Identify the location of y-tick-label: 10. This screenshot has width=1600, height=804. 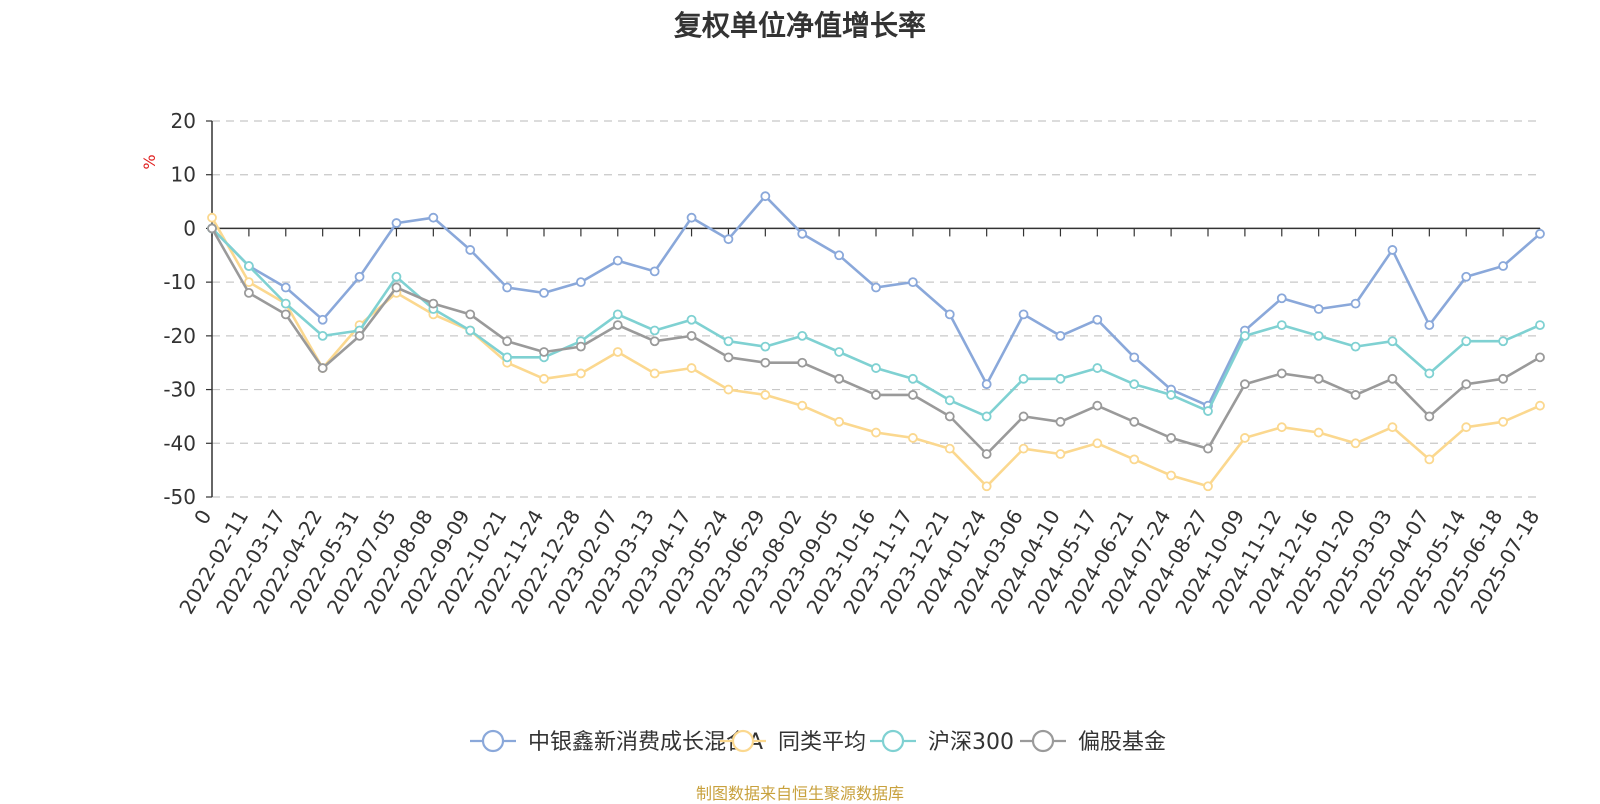
(183, 175).